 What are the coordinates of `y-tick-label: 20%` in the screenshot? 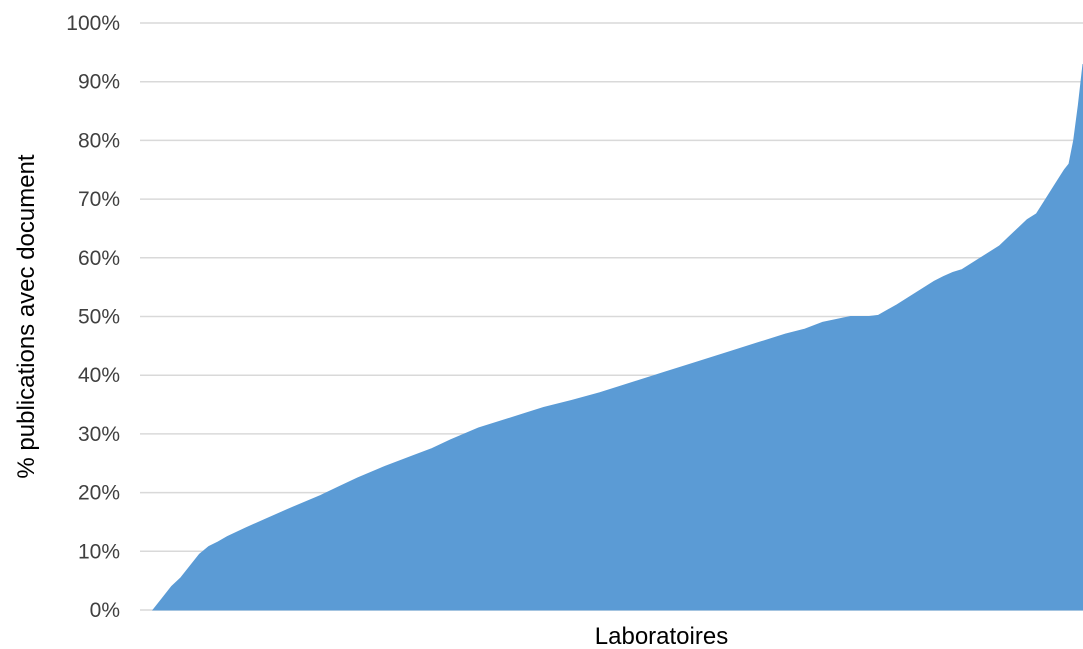 It's located at (99, 493).